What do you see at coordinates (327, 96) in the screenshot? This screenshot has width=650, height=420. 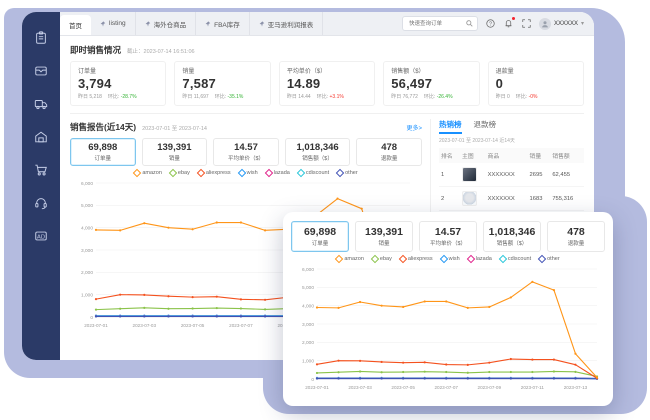 I see `kpi-footer: 昨日 14.44 环比: +3.1%` at bounding box center [327, 96].